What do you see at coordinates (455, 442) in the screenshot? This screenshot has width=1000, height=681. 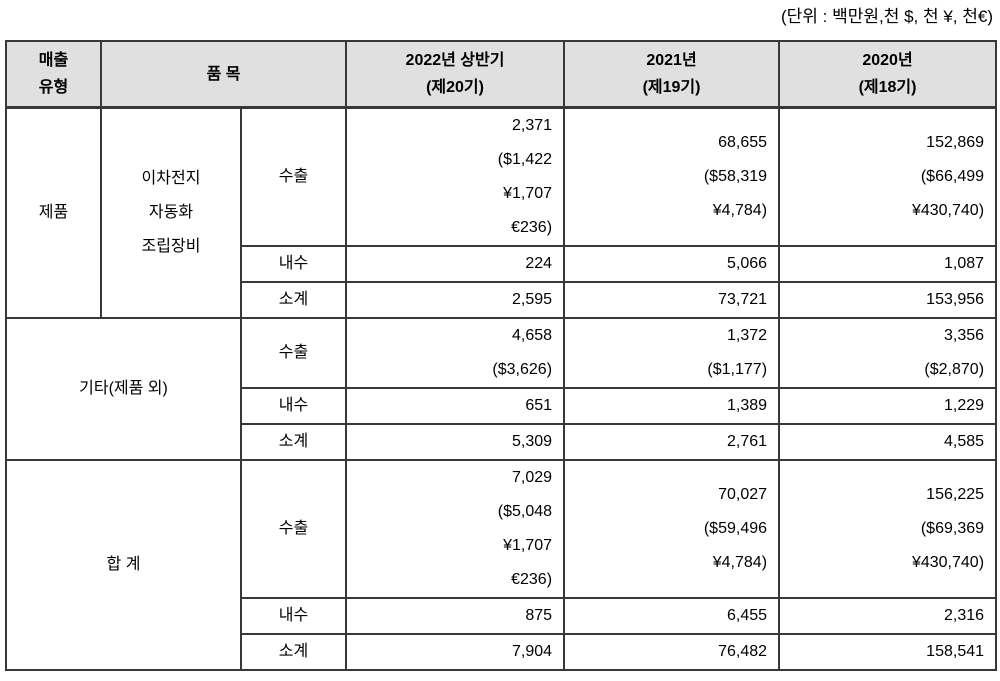 I see `value-2022: 5,309` at bounding box center [455, 442].